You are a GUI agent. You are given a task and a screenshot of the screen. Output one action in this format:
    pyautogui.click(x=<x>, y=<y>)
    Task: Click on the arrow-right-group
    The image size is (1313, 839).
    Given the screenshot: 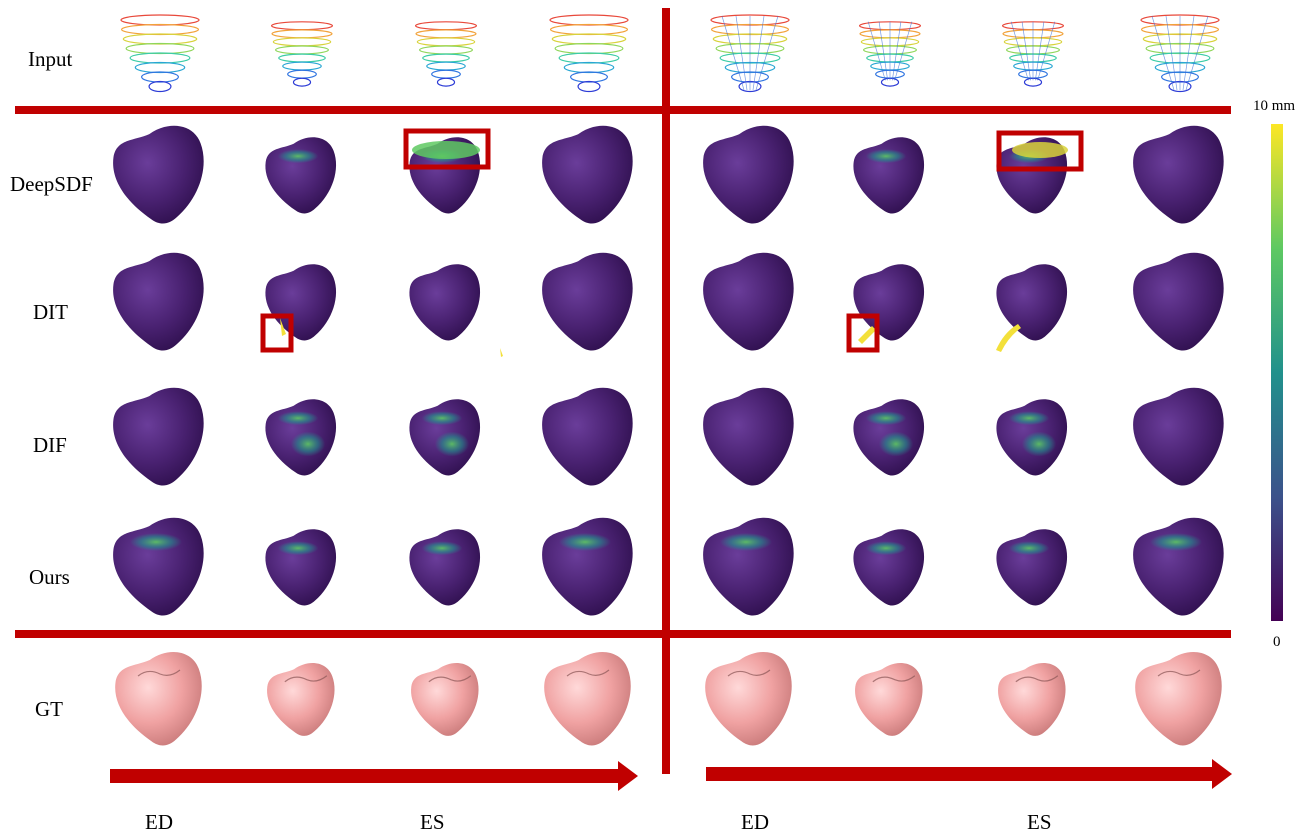 What is the action you would take?
    pyautogui.click(x=969, y=774)
    